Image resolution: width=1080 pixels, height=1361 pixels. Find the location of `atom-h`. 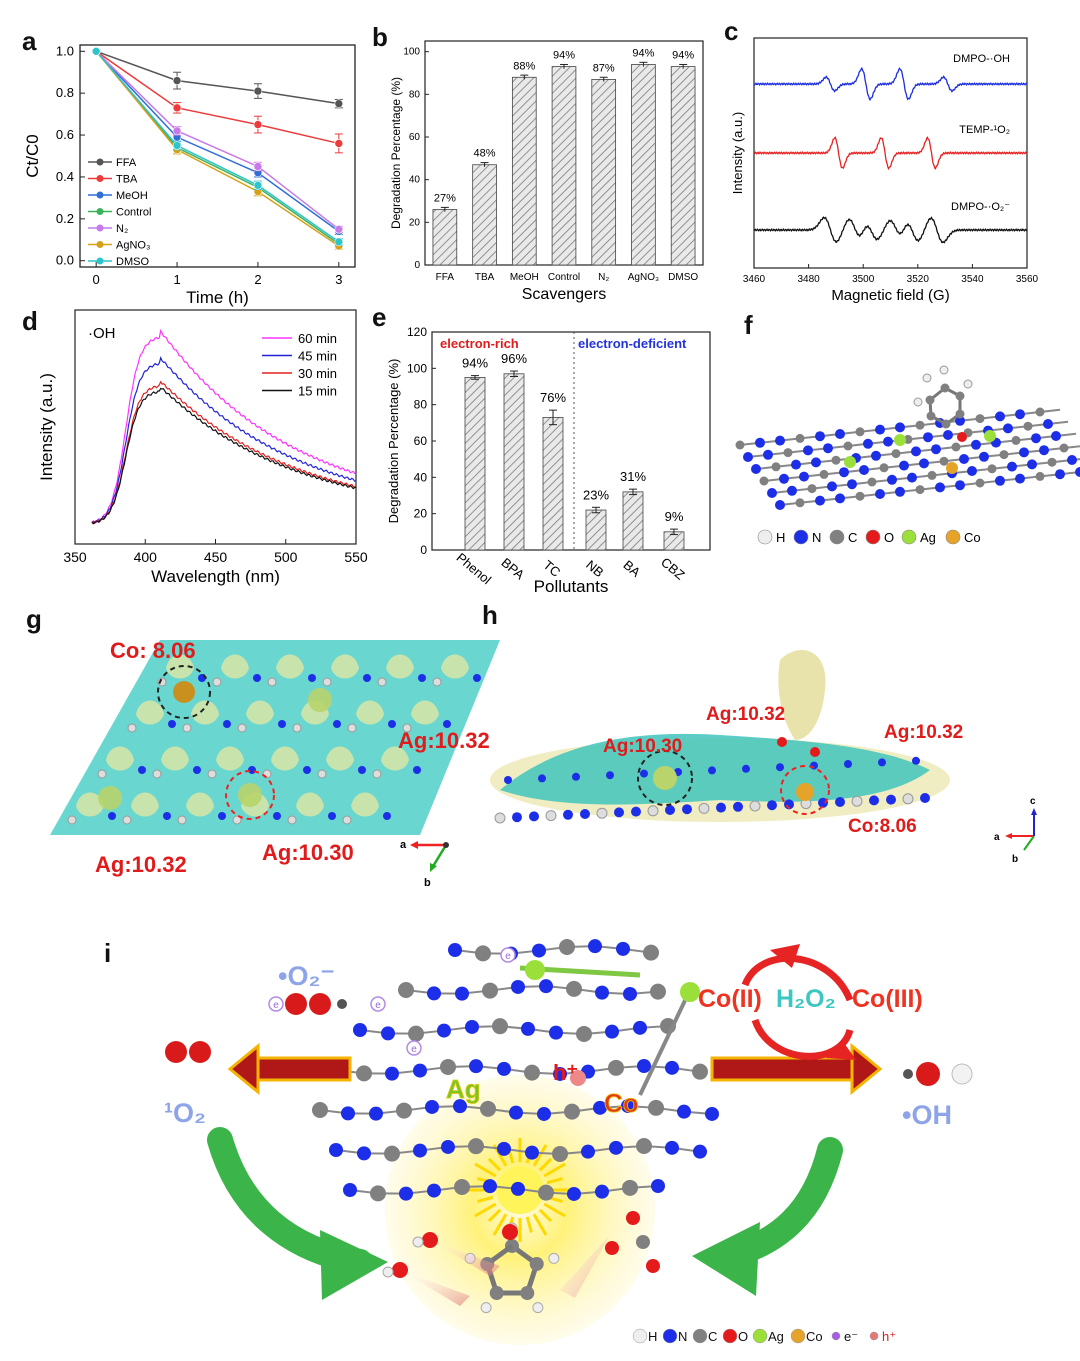

atom-h is located at coordinates (968, 384).